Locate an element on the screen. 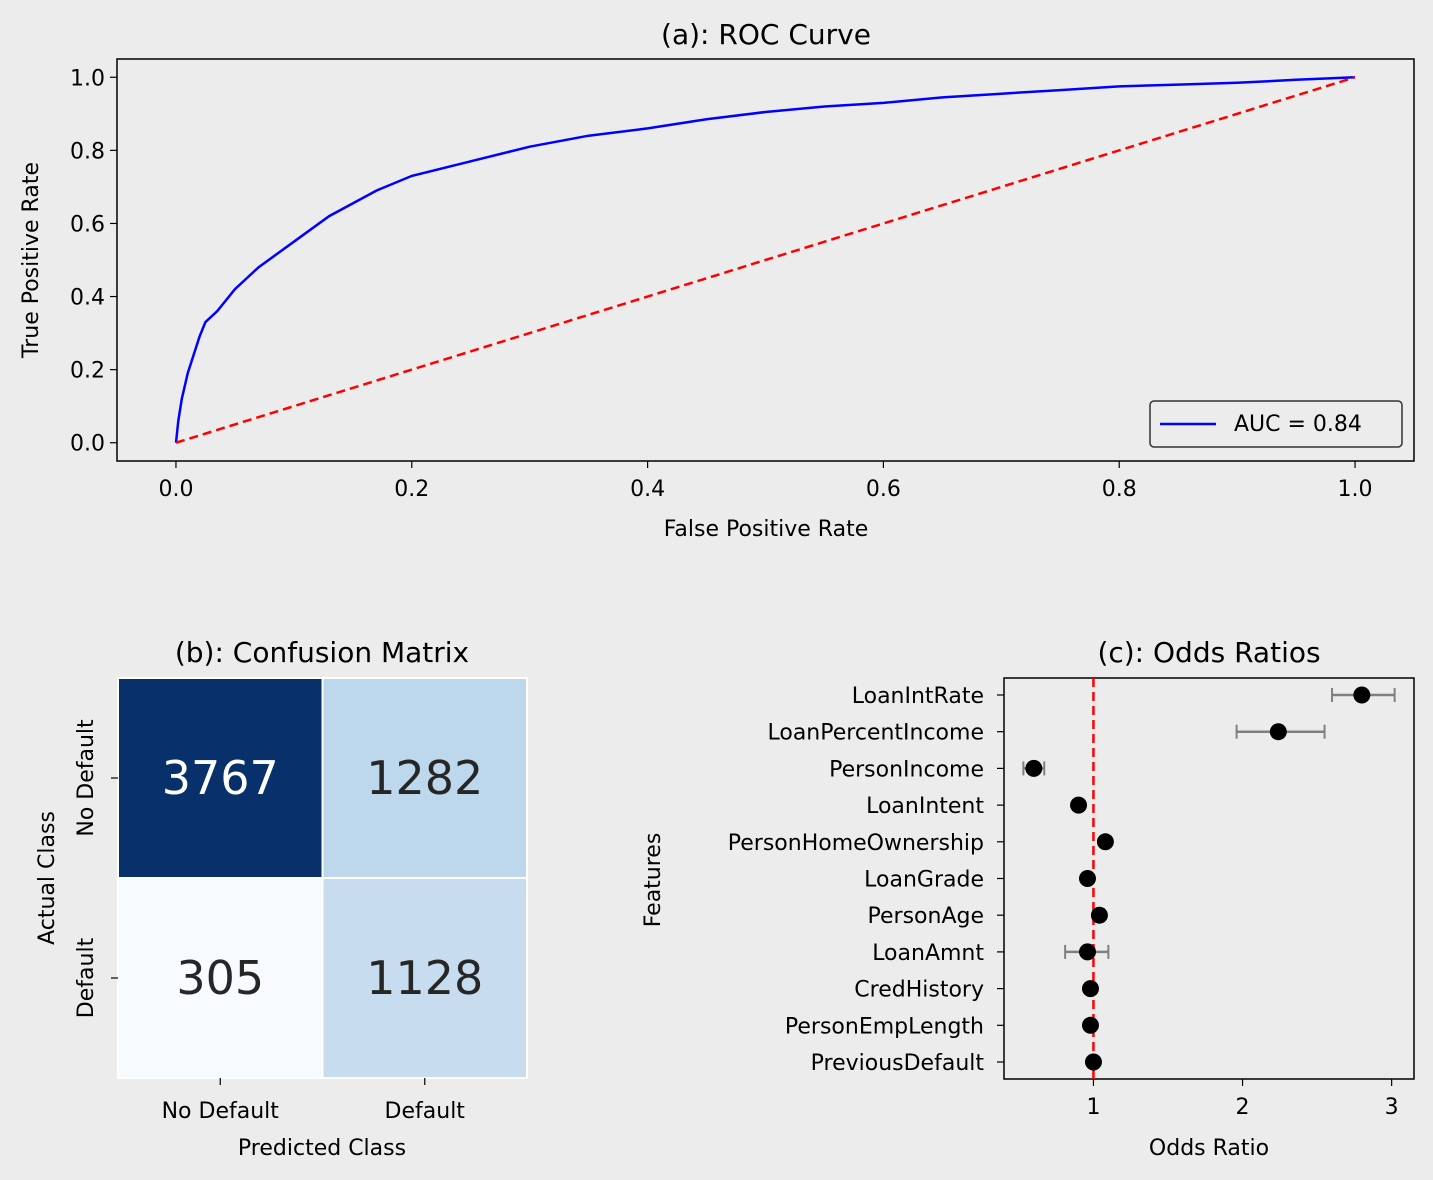  roc-y-axis-label: True Positive Rate is located at coordinates (31, 260).